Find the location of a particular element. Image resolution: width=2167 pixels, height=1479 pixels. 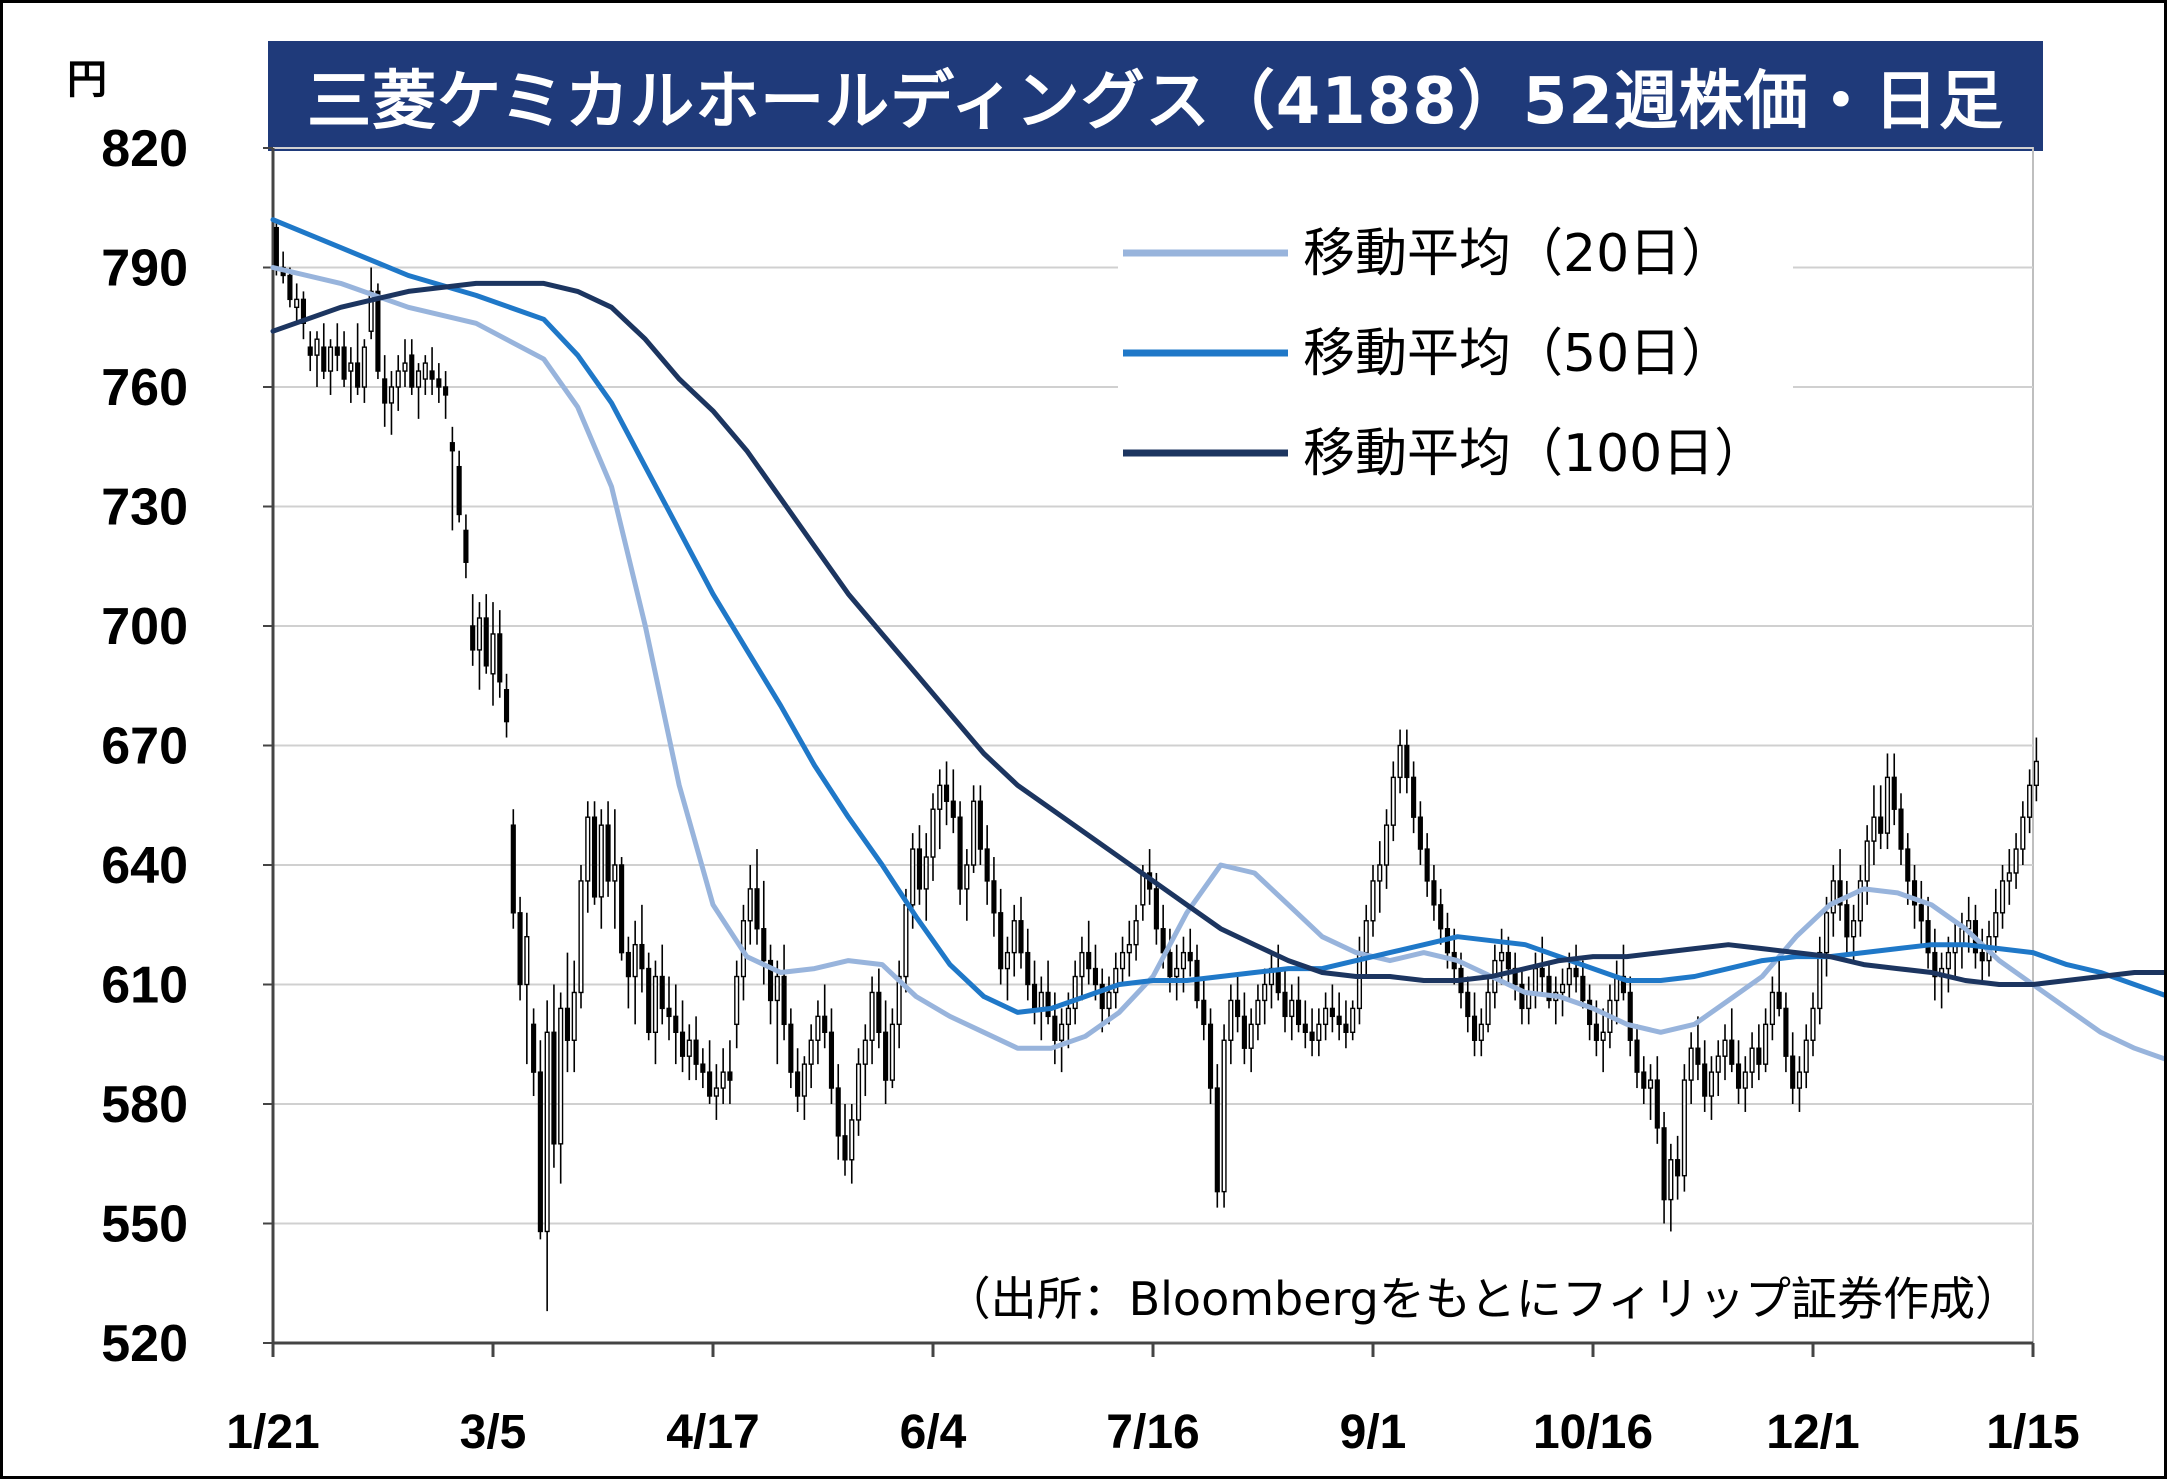

y-tick-label: 700 is located at coordinates (144, 627).